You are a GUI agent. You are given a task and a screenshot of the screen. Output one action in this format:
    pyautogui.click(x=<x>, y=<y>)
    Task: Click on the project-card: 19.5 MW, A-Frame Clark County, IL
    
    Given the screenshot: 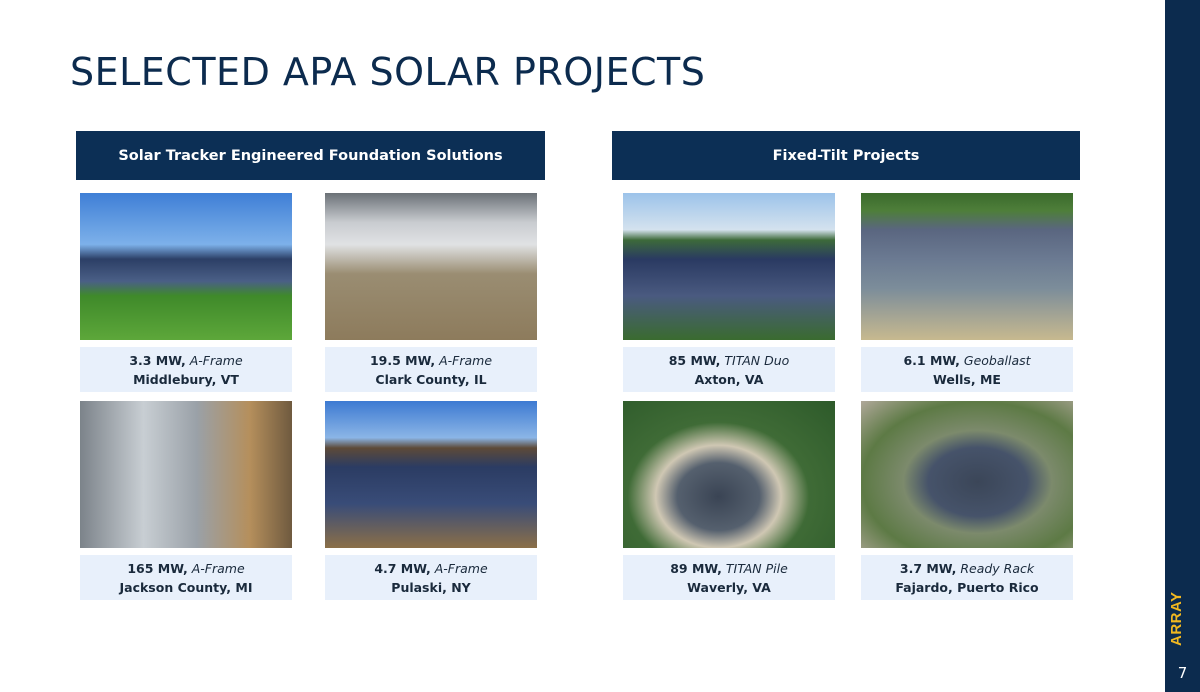 What is the action you would take?
    pyautogui.click(x=431, y=292)
    